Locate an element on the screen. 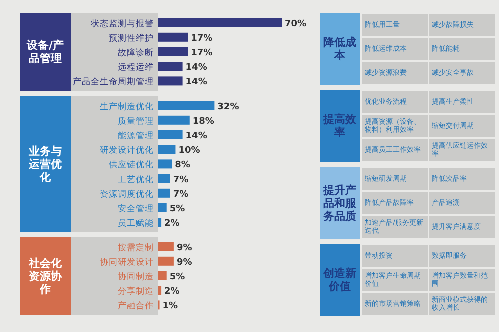  y-tick-label: 产融合作 is located at coordinates (136, 306).